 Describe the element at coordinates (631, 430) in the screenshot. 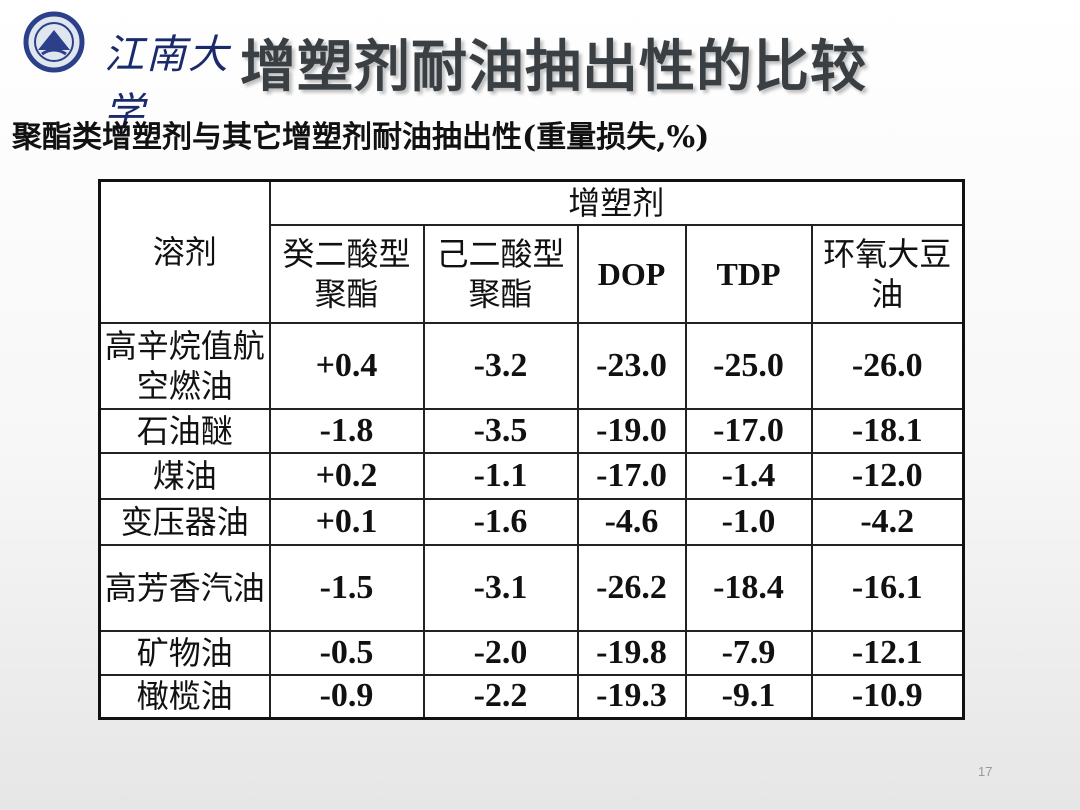

I see `table-cell: -19.0` at that location.